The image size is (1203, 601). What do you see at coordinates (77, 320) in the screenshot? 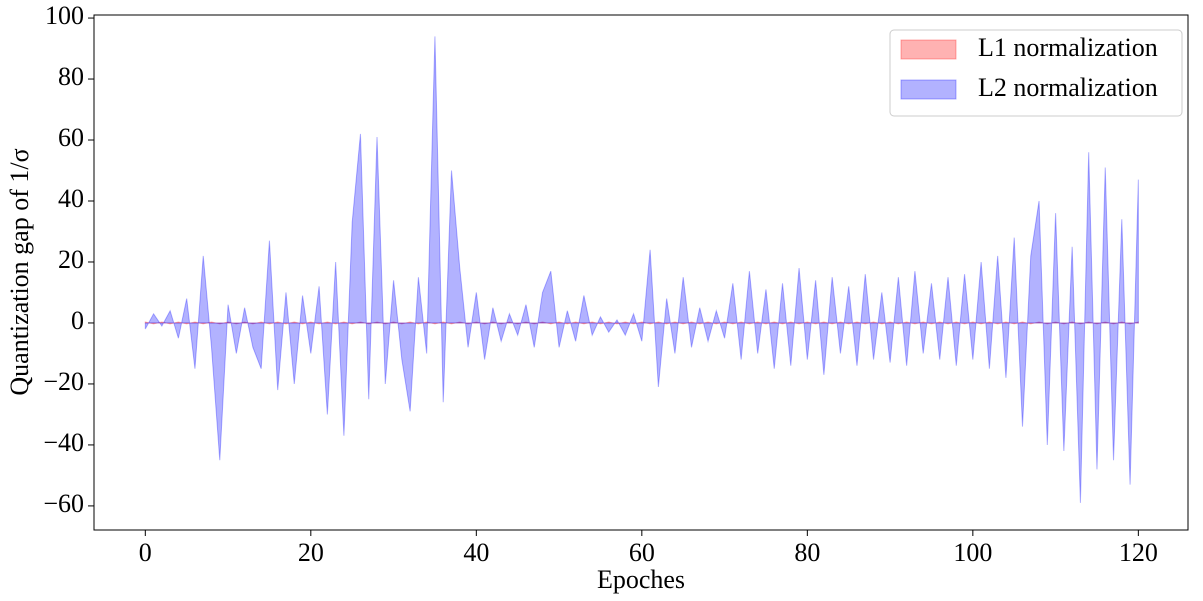
I see `y-tick-label: 0` at bounding box center [77, 320].